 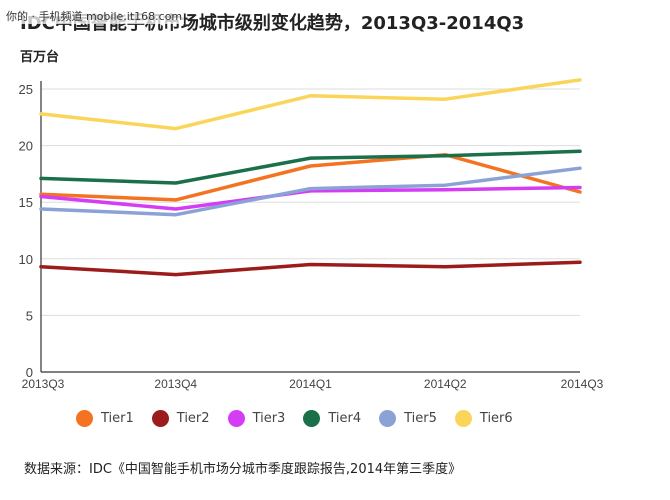 I want to click on series-line-tier6, so click(x=310, y=104).